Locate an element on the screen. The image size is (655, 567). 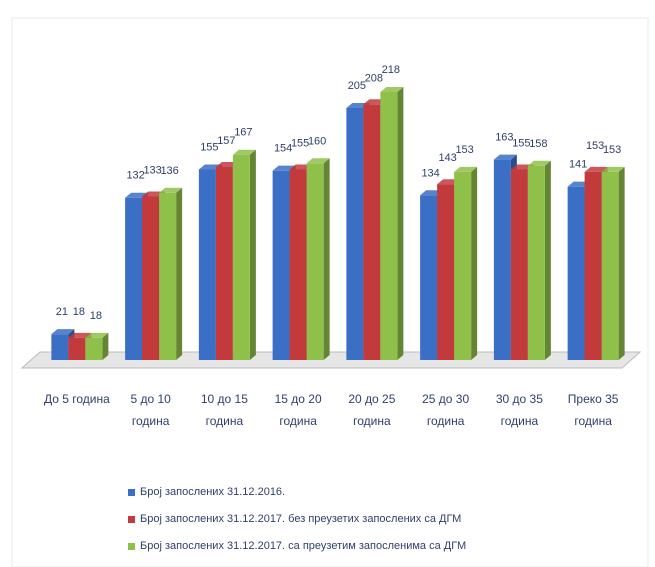
value-label: 154 is located at coordinates (283, 149).